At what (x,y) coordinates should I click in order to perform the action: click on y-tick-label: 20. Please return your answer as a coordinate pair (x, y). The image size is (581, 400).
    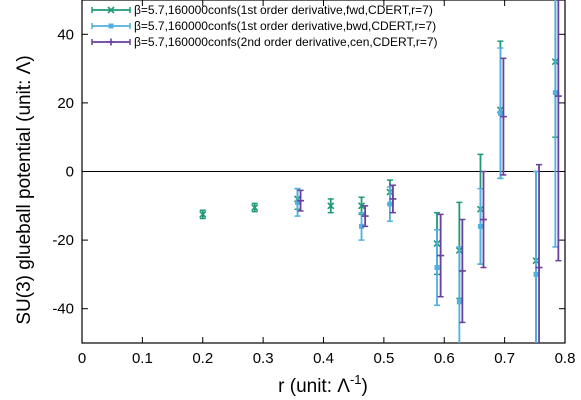
    Looking at the image, I should click on (65, 103).